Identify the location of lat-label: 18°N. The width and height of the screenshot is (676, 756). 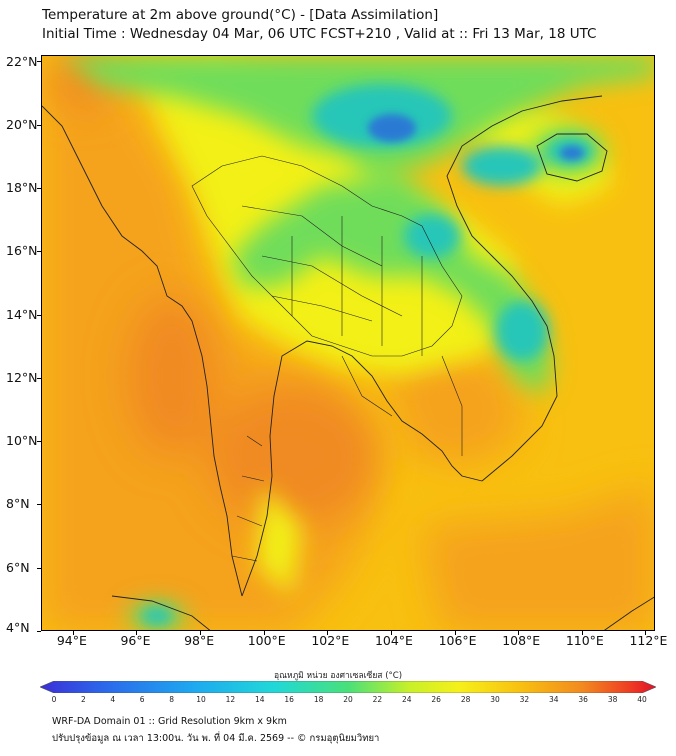
(22, 187).